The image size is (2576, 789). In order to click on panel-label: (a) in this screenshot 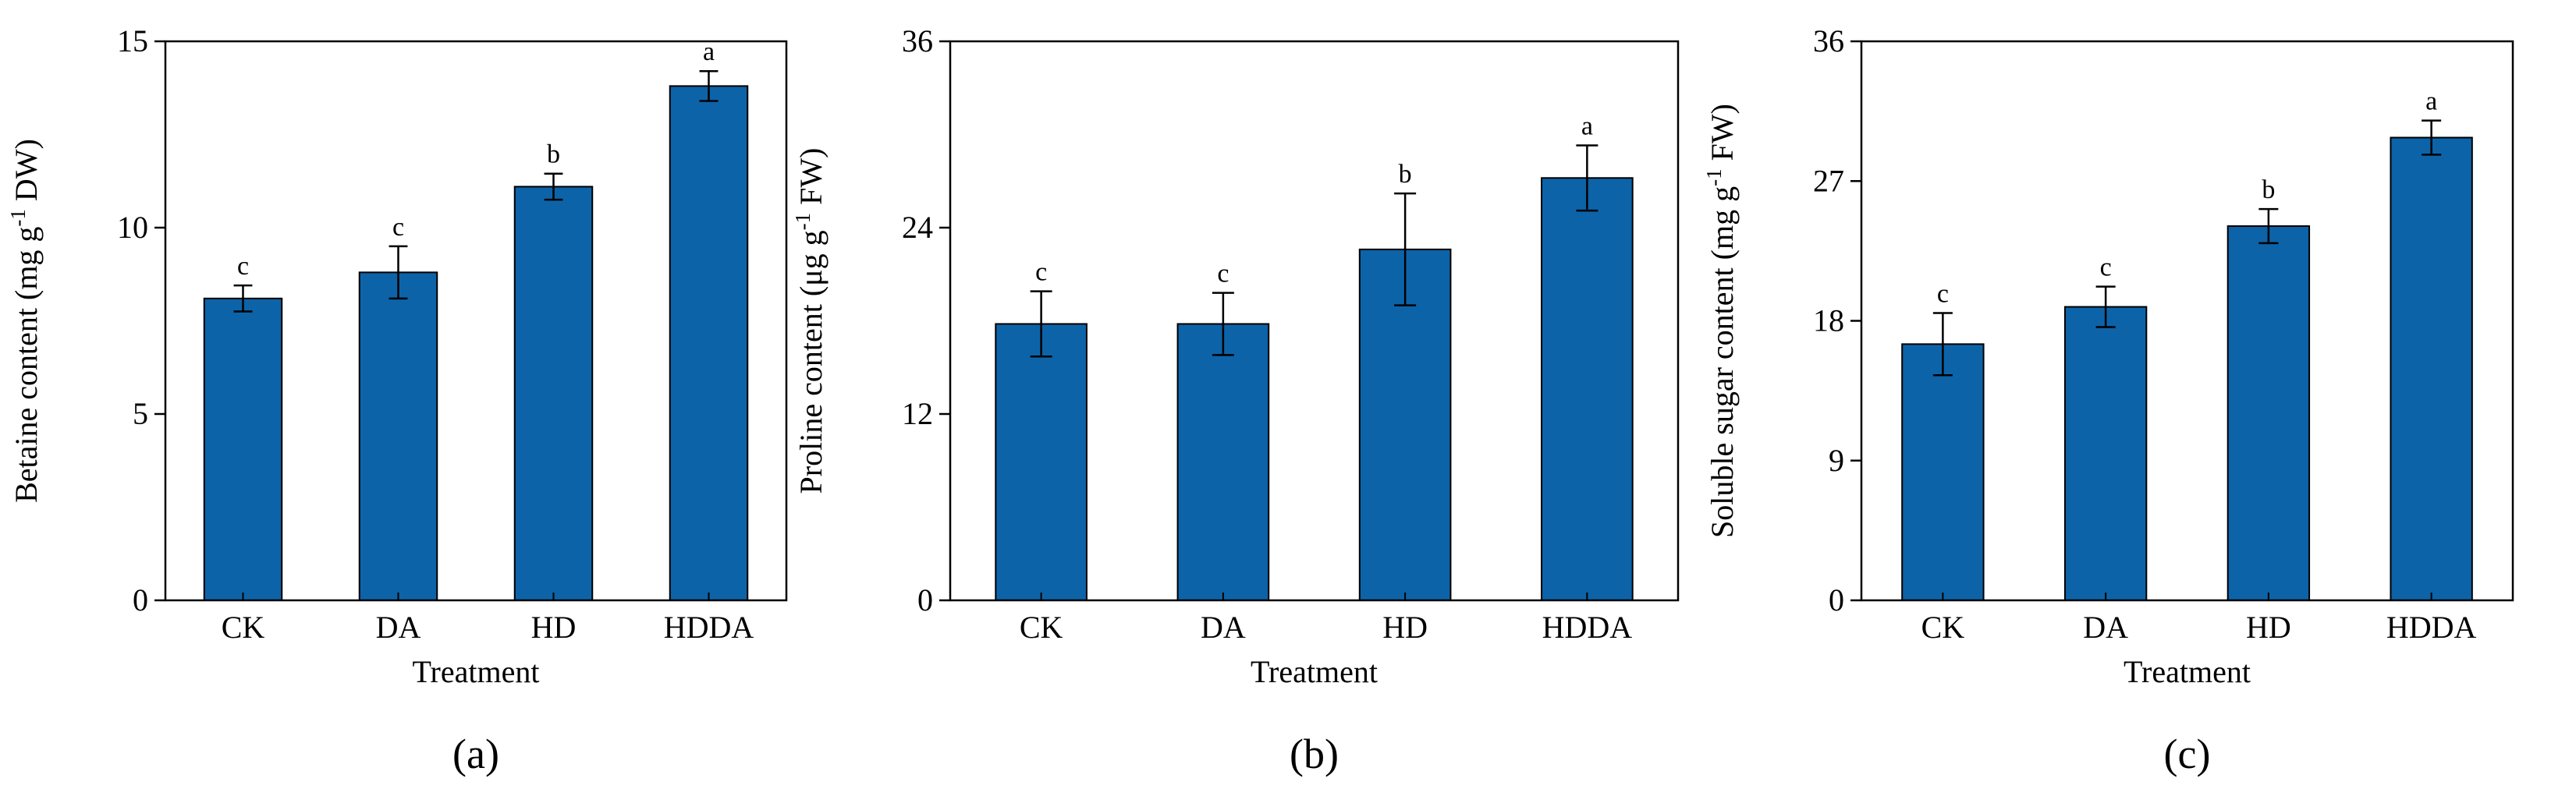, I will do `click(475, 754)`.